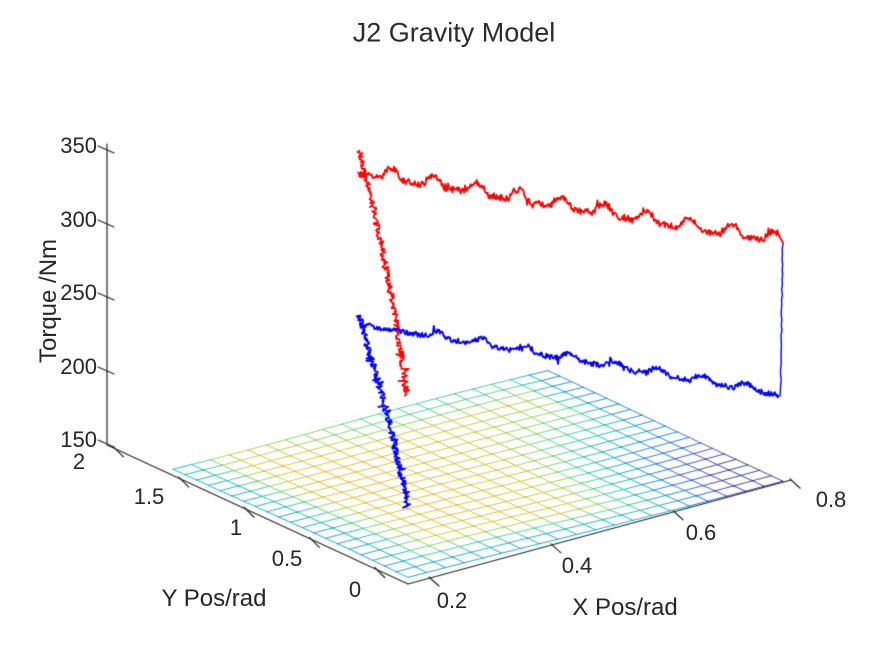  What do you see at coordinates (78, 439) in the screenshot?
I see `z-tick-150: 150` at bounding box center [78, 439].